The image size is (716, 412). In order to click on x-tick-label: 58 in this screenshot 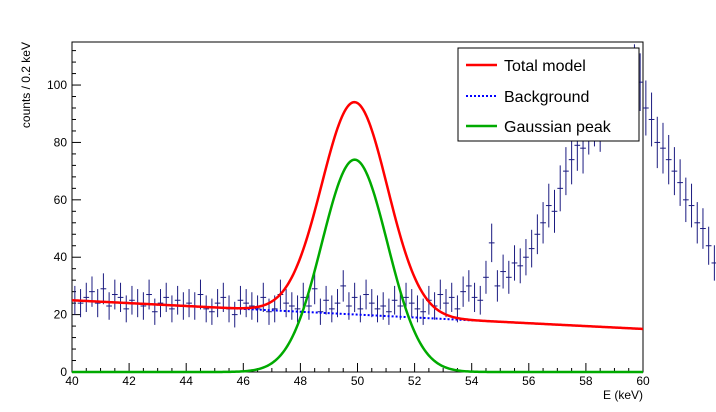, I will do `click(586, 381)`.